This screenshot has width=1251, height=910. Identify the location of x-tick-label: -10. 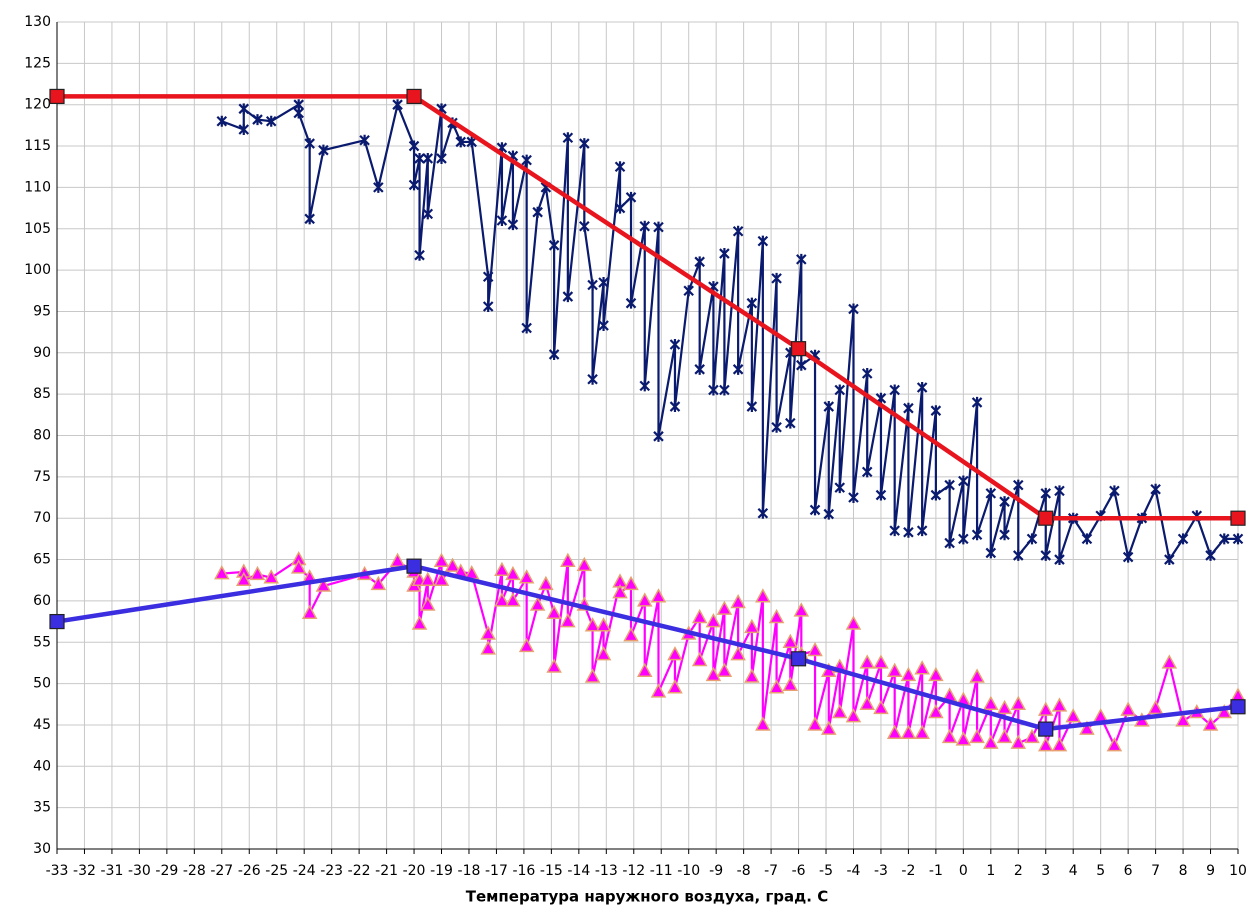
(688, 871).